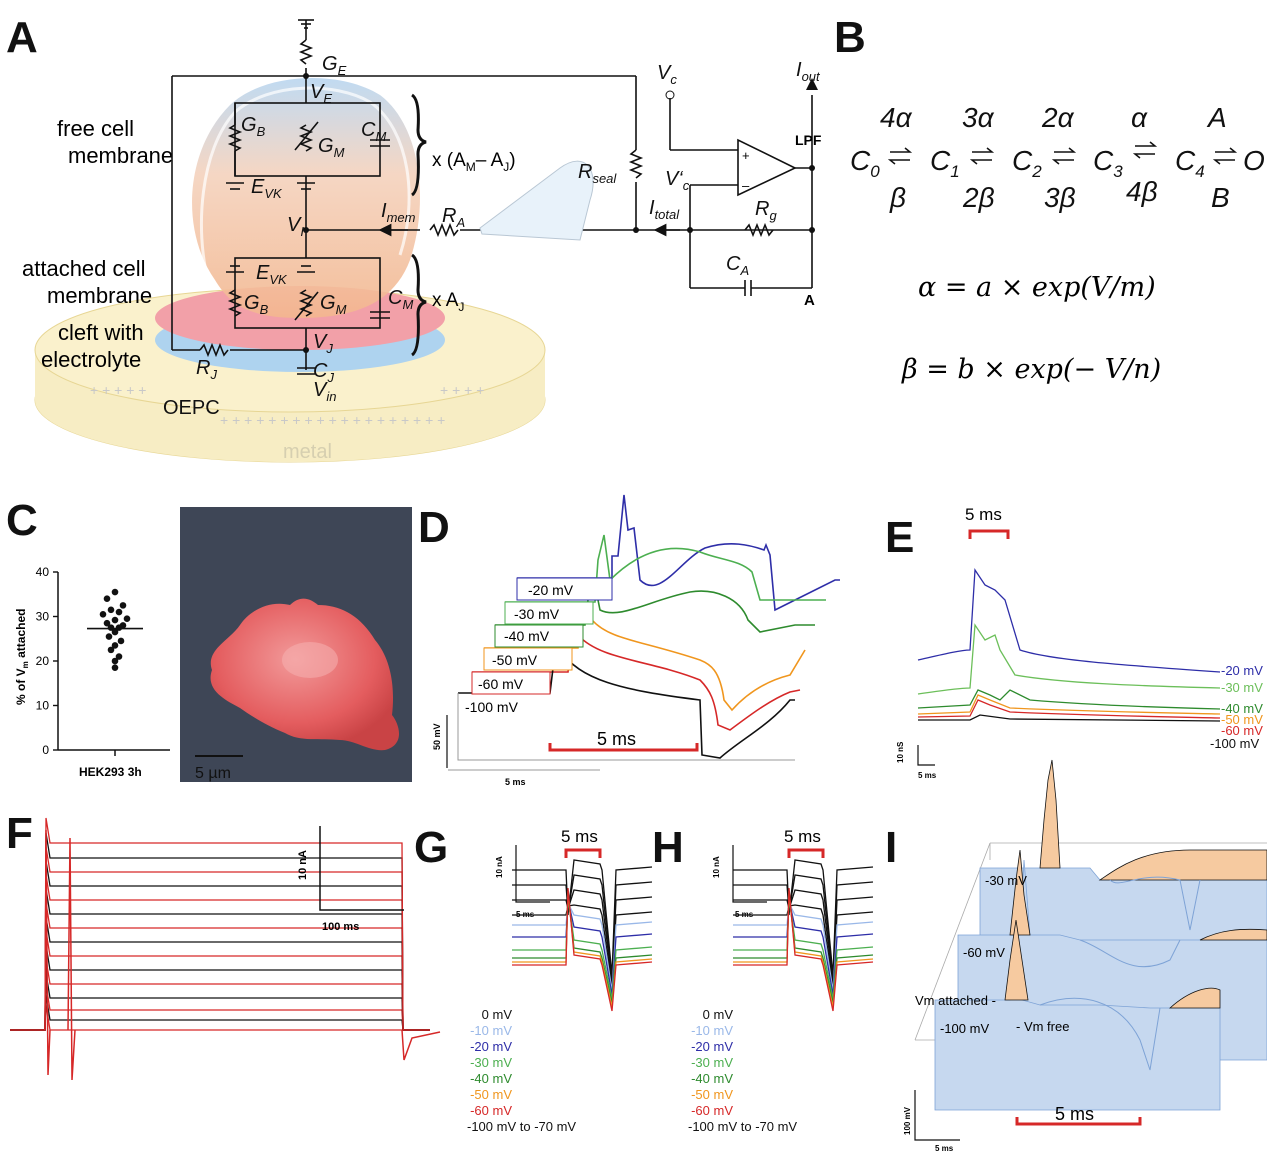 The image size is (1267, 1155). What do you see at coordinates (22, 657) in the screenshot?
I see `c-y-label: % of Vm attached` at bounding box center [22, 657].